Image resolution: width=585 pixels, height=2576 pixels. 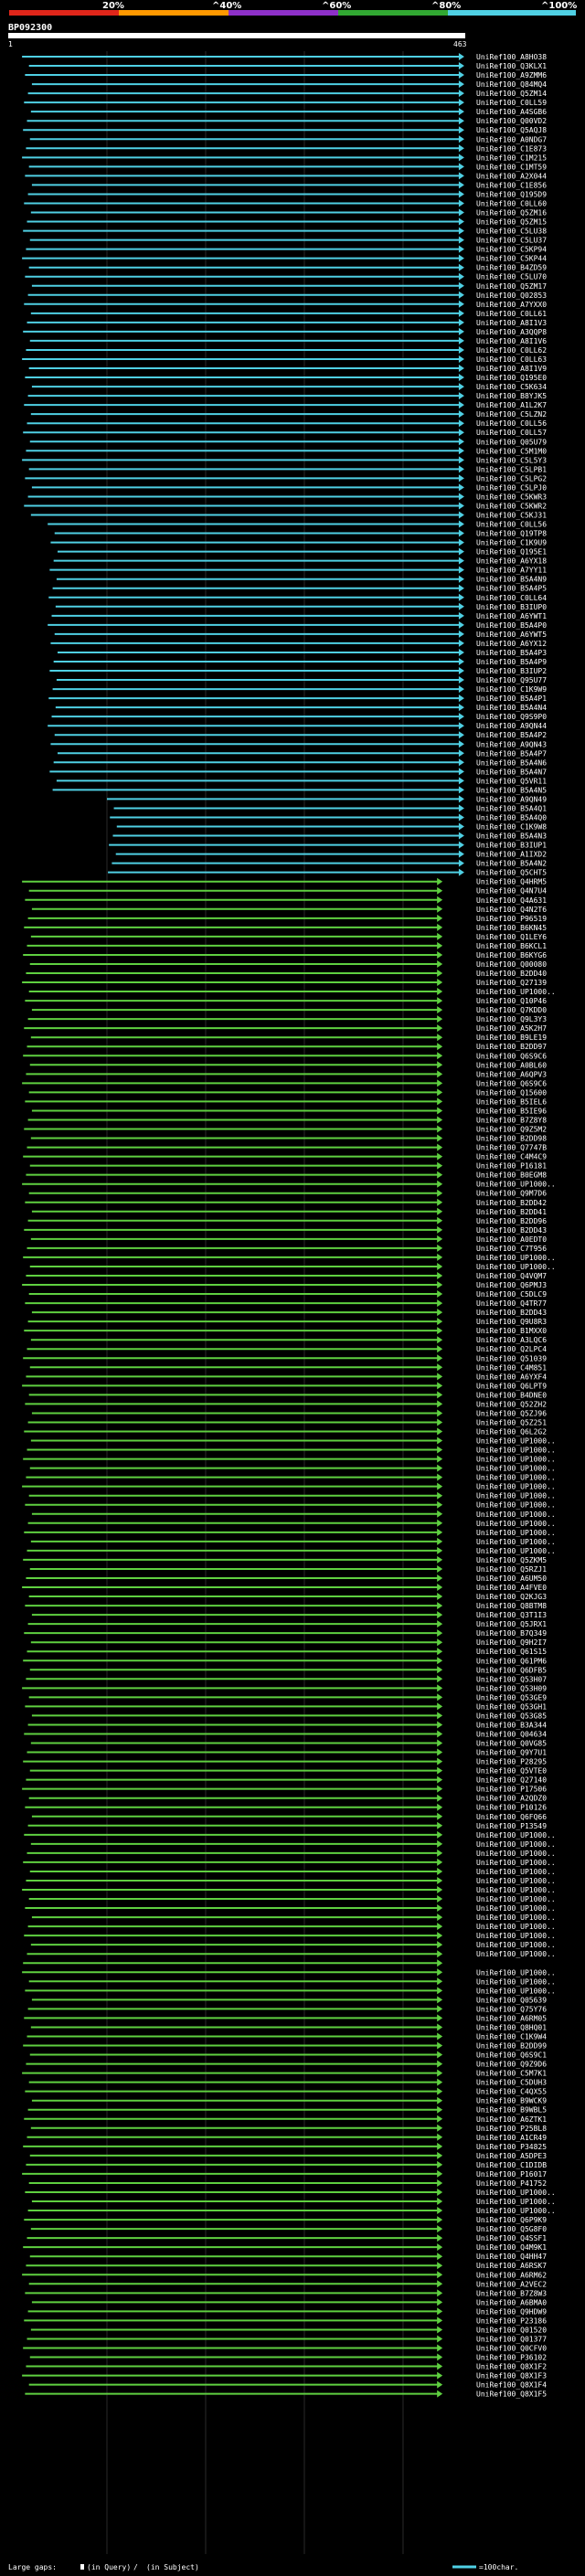 What do you see at coordinates (512, 946) in the screenshot?
I see `hit-label: UniRef100_B6KCL1` at bounding box center [512, 946].